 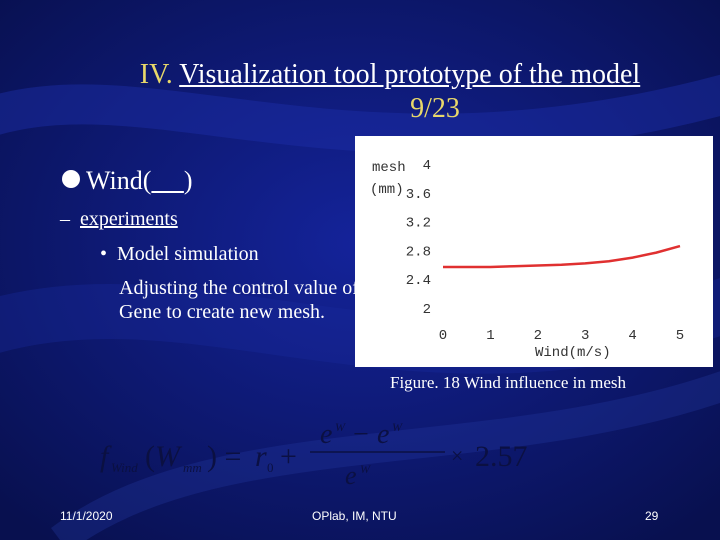 I want to click on x-axis-label: Wind(m/s), so click(x=573, y=353).